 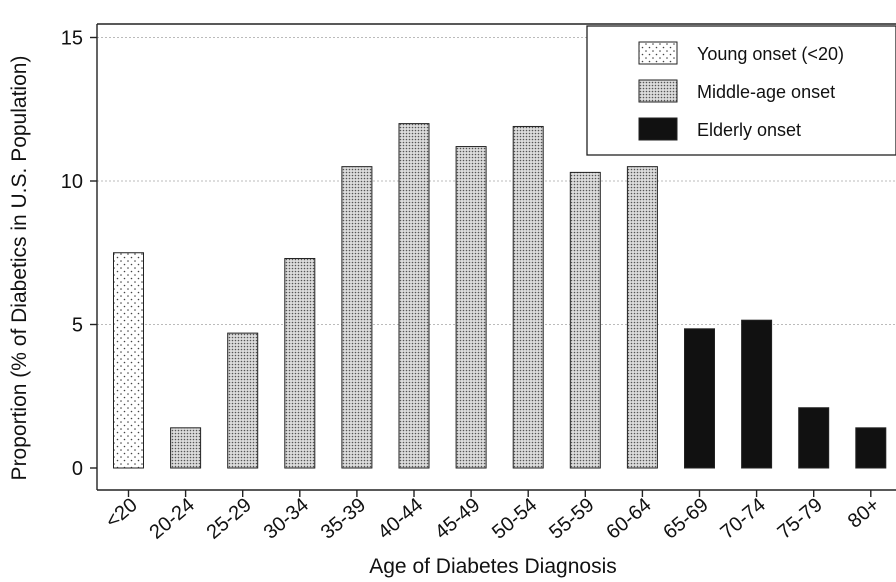 What do you see at coordinates (457, 519) in the screenshot?
I see `x-tick-label: 45-49` at bounding box center [457, 519].